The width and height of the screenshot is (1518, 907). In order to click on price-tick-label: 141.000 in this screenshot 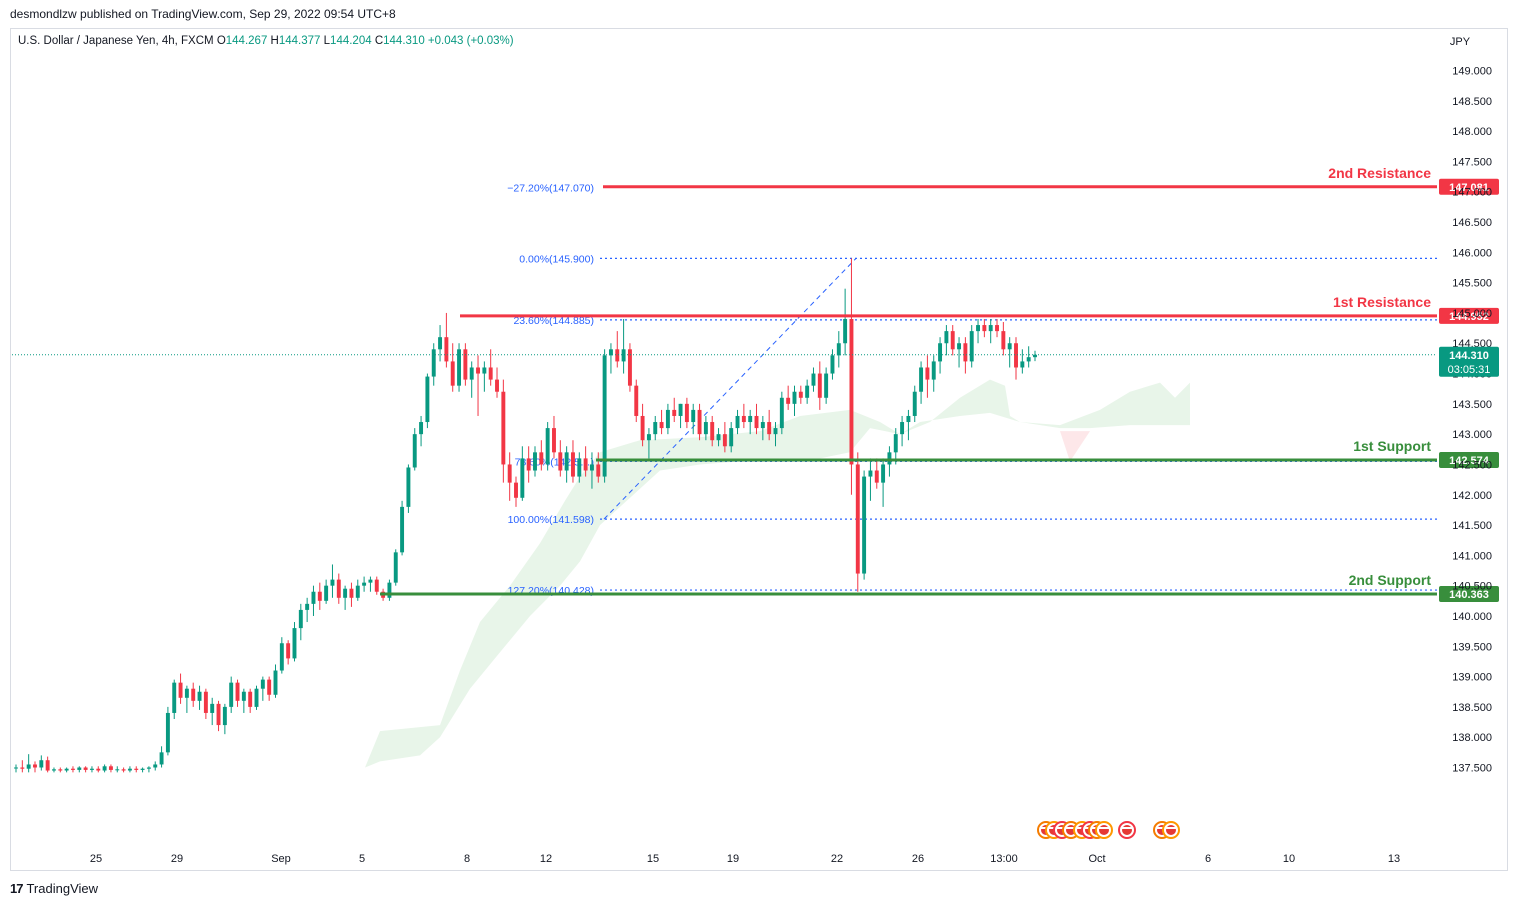, I will do `click(1472, 556)`.